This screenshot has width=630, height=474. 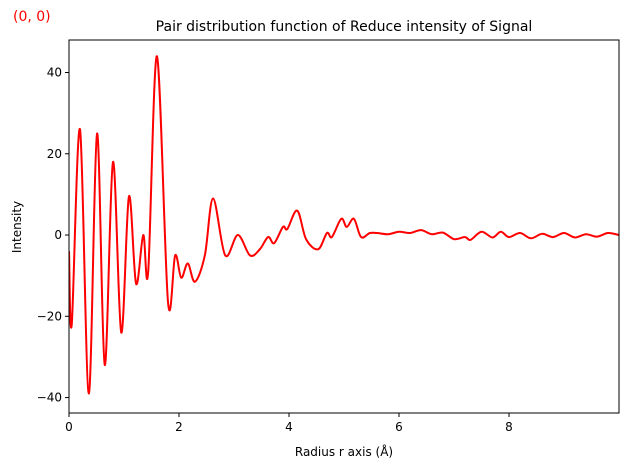 I want to click on y-tick-label: 0, so click(x=58, y=235).